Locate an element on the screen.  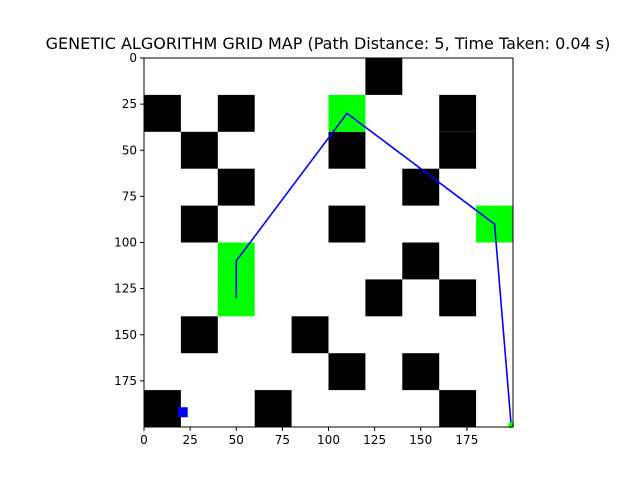
x-axis: 0 25 50 75 100 125 150 175 is located at coordinates (309, 437).